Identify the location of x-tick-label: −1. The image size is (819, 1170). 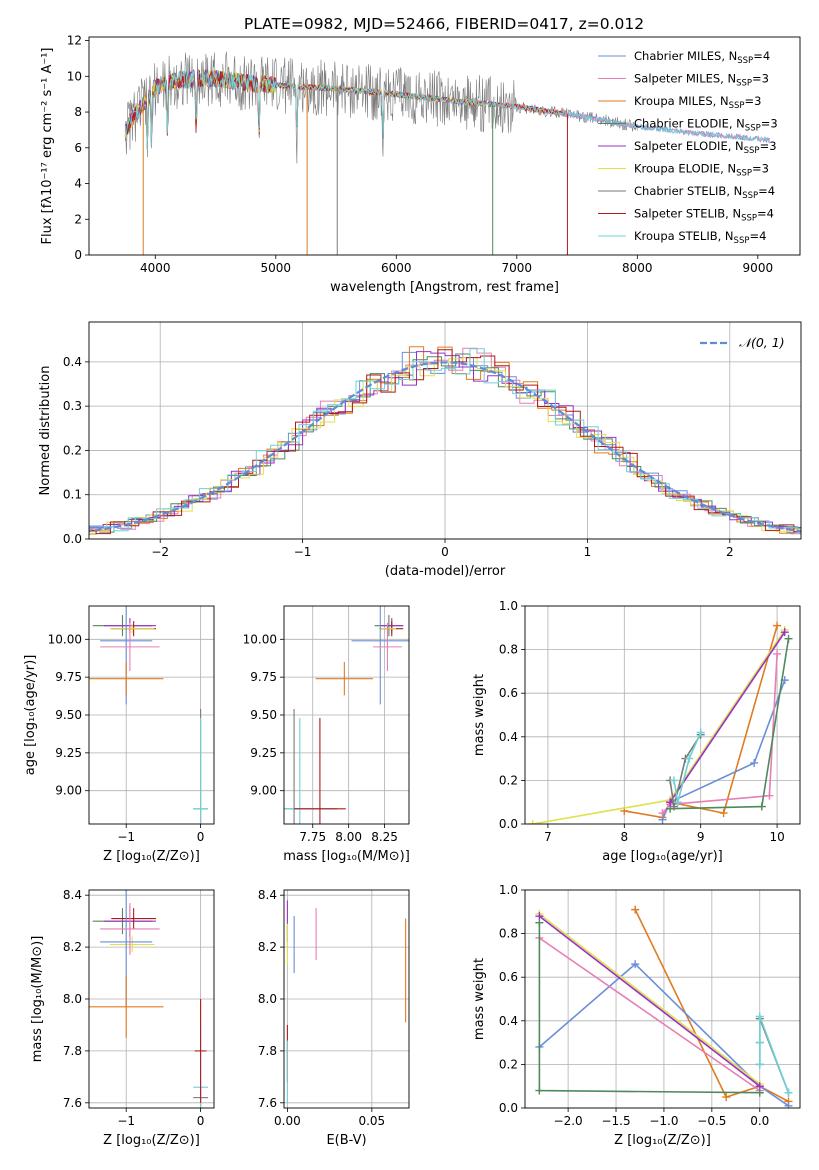
(126, 1121).